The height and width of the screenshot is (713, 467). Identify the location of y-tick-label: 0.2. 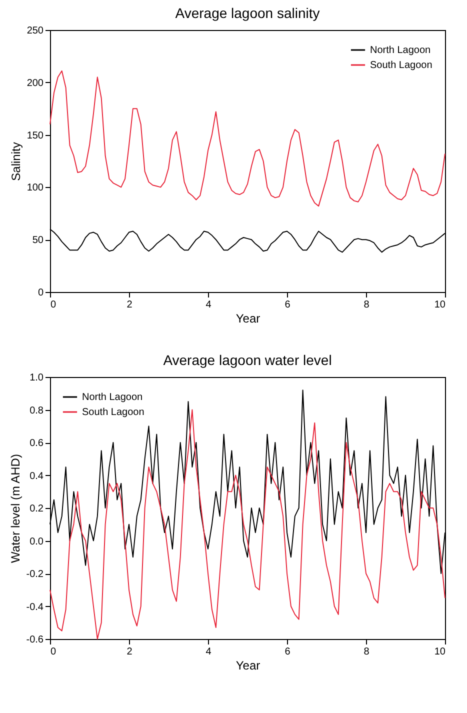
(37, 509).